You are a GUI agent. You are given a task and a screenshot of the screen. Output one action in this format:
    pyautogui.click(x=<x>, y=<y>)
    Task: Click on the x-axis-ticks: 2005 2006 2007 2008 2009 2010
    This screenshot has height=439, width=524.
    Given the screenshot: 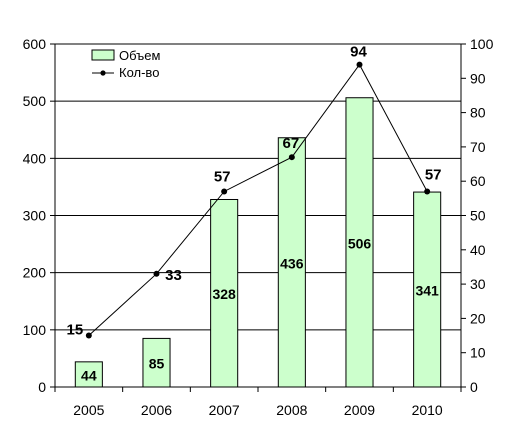 What is the action you would take?
    pyautogui.click(x=258, y=402)
    